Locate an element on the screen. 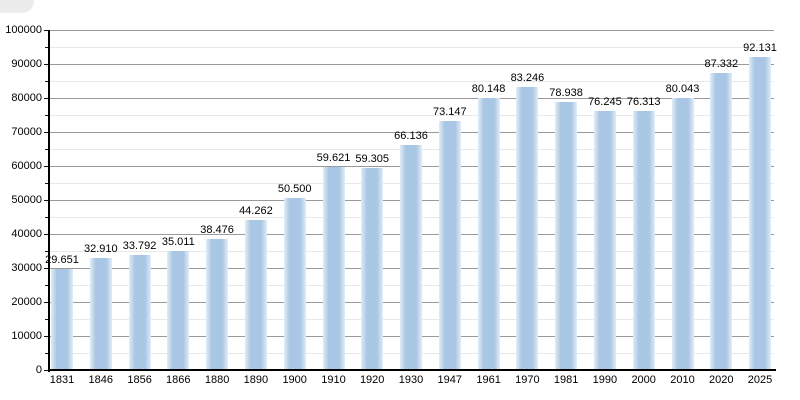 The height and width of the screenshot is (400, 800). bar-value-label: 76.245 is located at coordinates (605, 101).